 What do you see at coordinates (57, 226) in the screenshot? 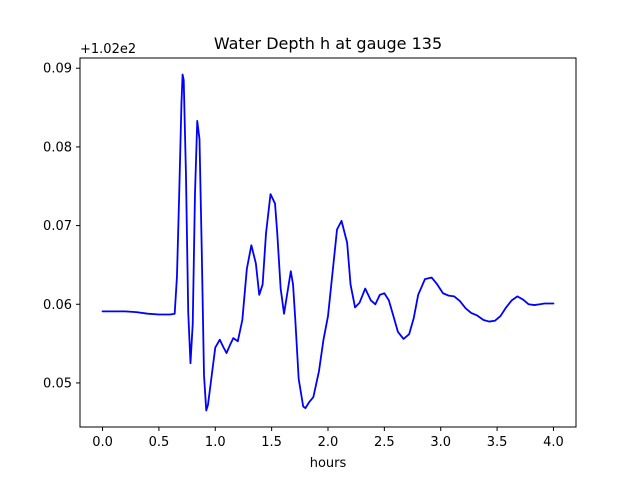
I see `y-tick-label: 0.07` at bounding box center [57, 226].